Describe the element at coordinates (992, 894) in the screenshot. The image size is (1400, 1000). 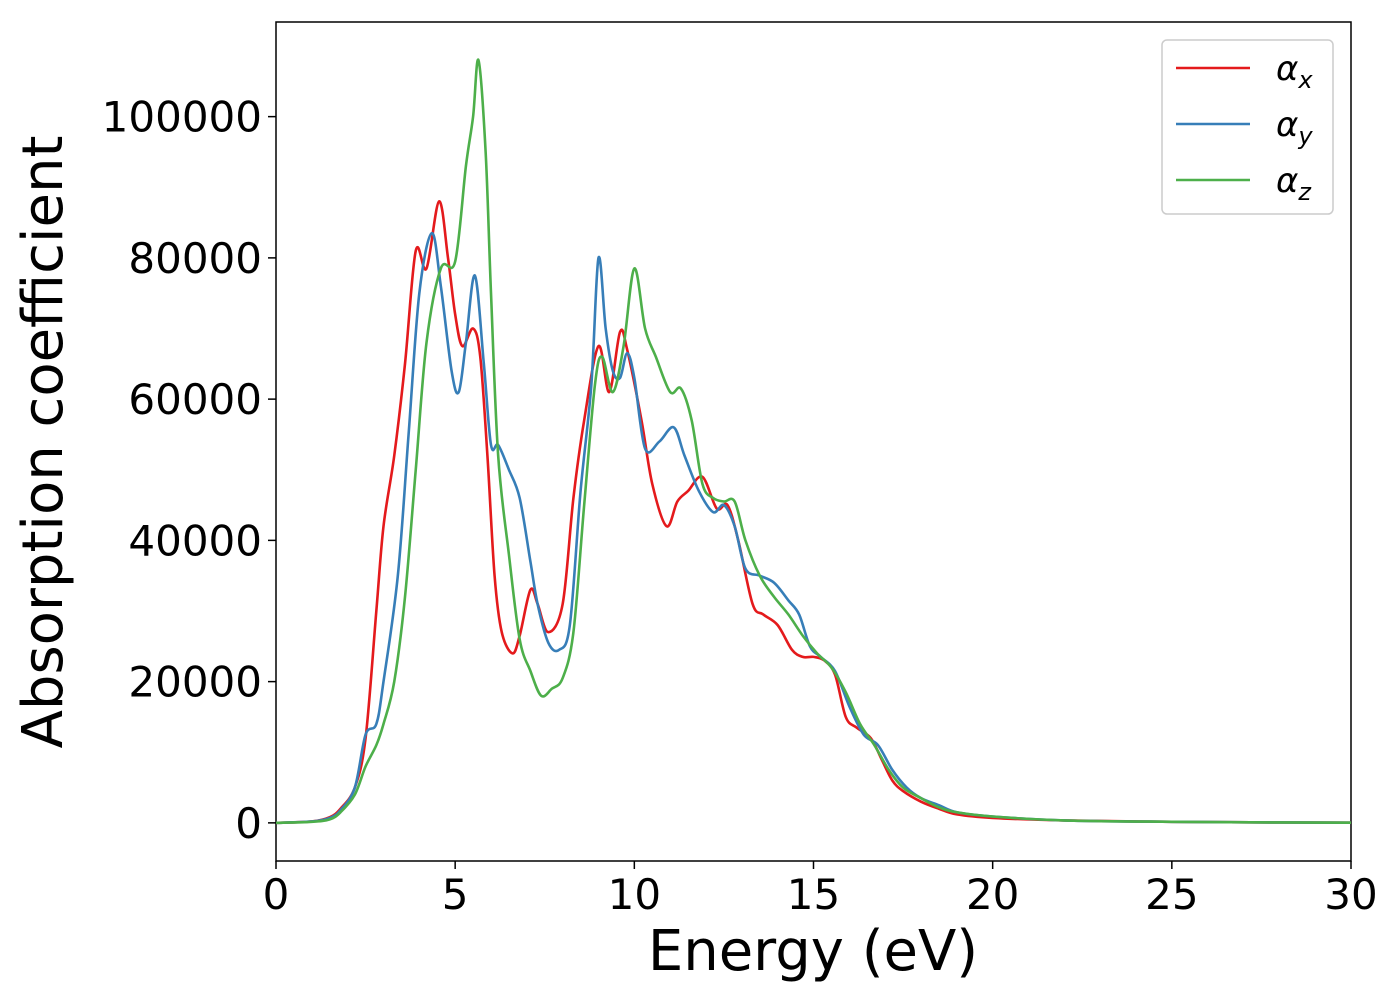
I see `x-tick-label: 20` at that location.